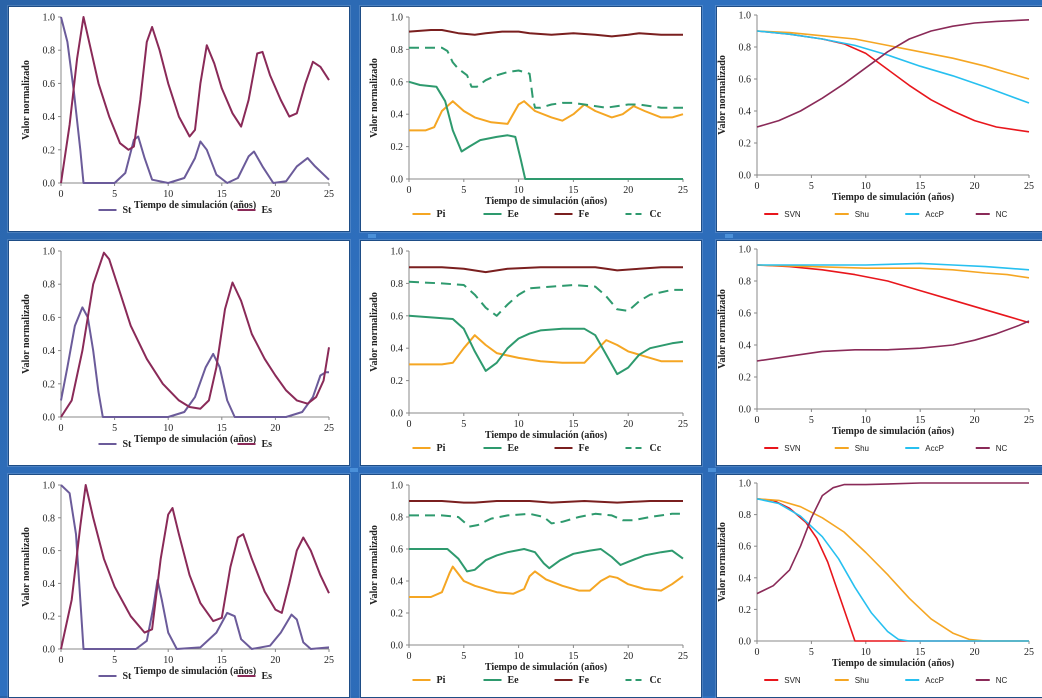  Describe the element at coordinates (893, 294) in the screenshot. I see `series-line-svn` at that location.